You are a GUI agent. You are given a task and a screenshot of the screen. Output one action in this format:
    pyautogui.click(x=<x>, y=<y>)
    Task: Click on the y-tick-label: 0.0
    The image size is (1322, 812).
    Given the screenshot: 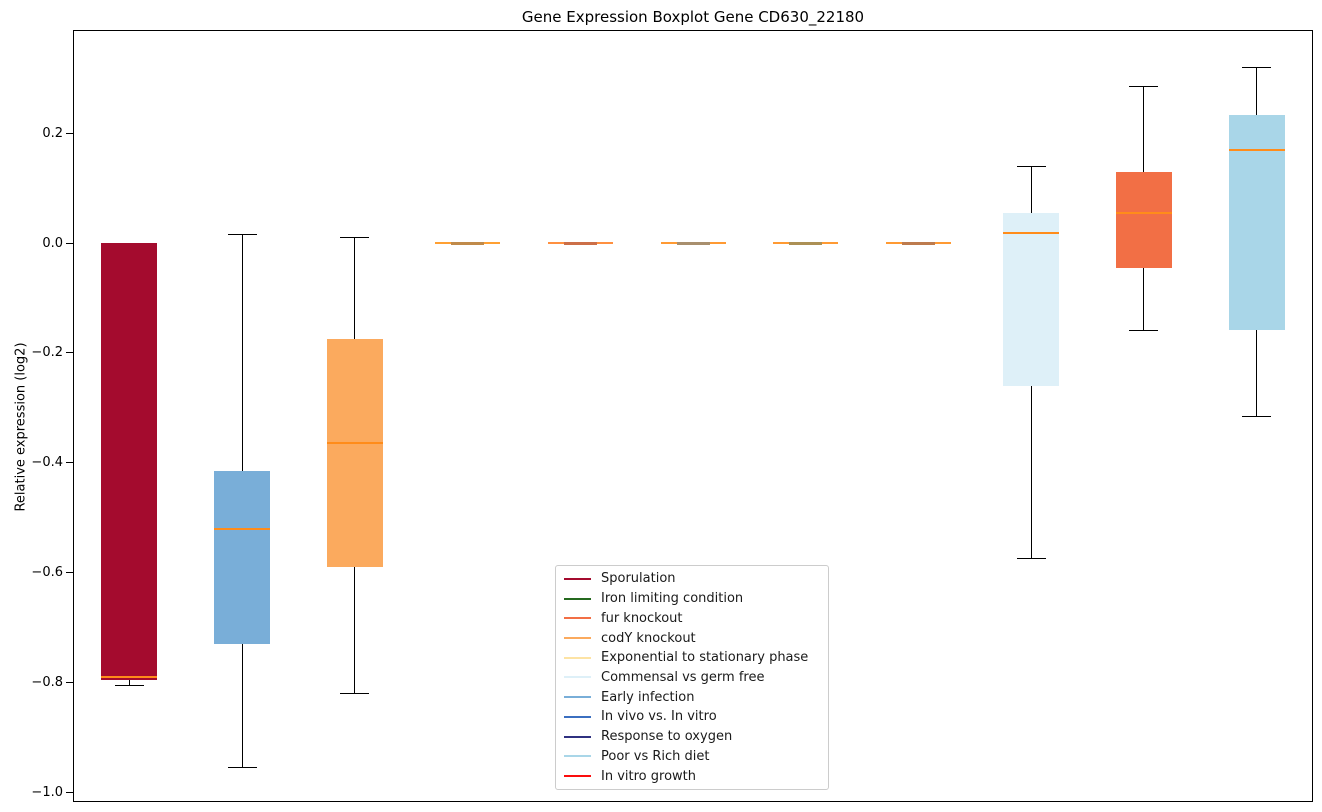 What is the action you would take?
    pyautogui.click(x=52, y=243)
    